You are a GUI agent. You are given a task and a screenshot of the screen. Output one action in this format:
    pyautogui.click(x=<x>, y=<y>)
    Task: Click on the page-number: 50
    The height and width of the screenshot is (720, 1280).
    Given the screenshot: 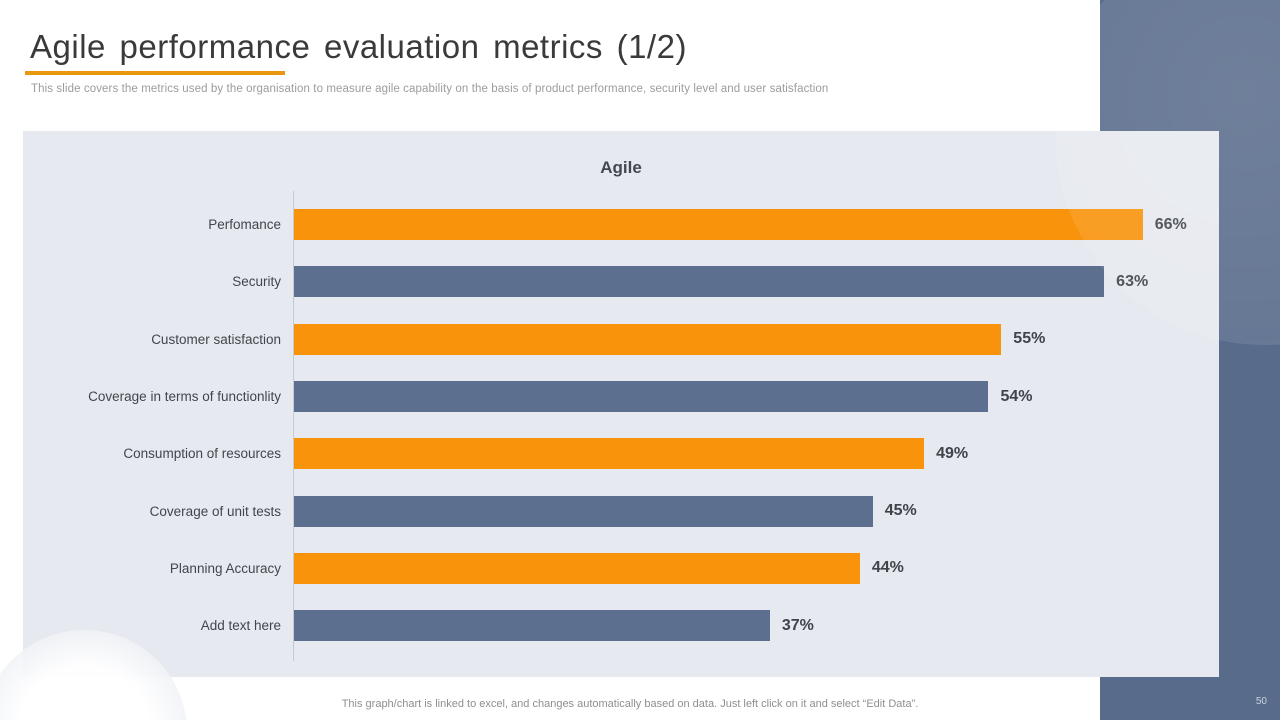 What is the action you would take?
    pyautogui.click(x=1261, y=701)
    